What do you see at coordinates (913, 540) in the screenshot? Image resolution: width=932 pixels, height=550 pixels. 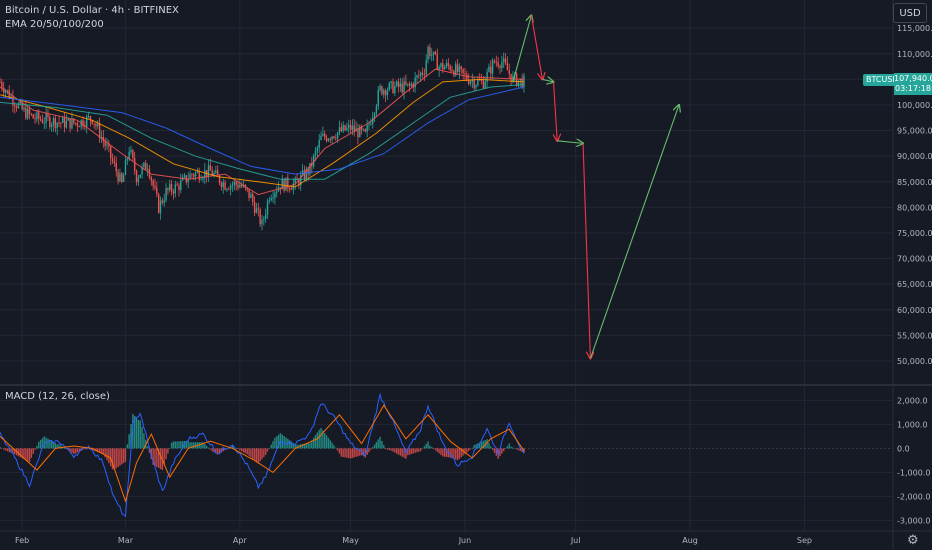 I see `gear-icon: ⚙` at bounding box center [913, 540].